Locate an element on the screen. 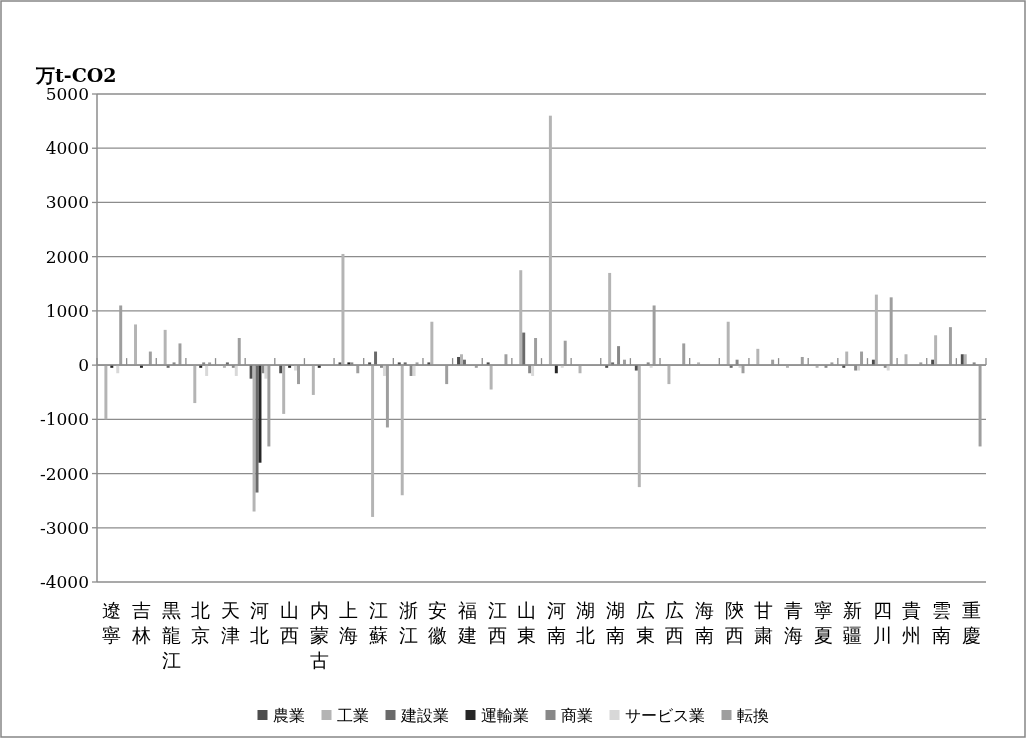 The height and width of the screenshot is (738, 1026). x-tick-label: 河南 is located at coordinates (556, 622).